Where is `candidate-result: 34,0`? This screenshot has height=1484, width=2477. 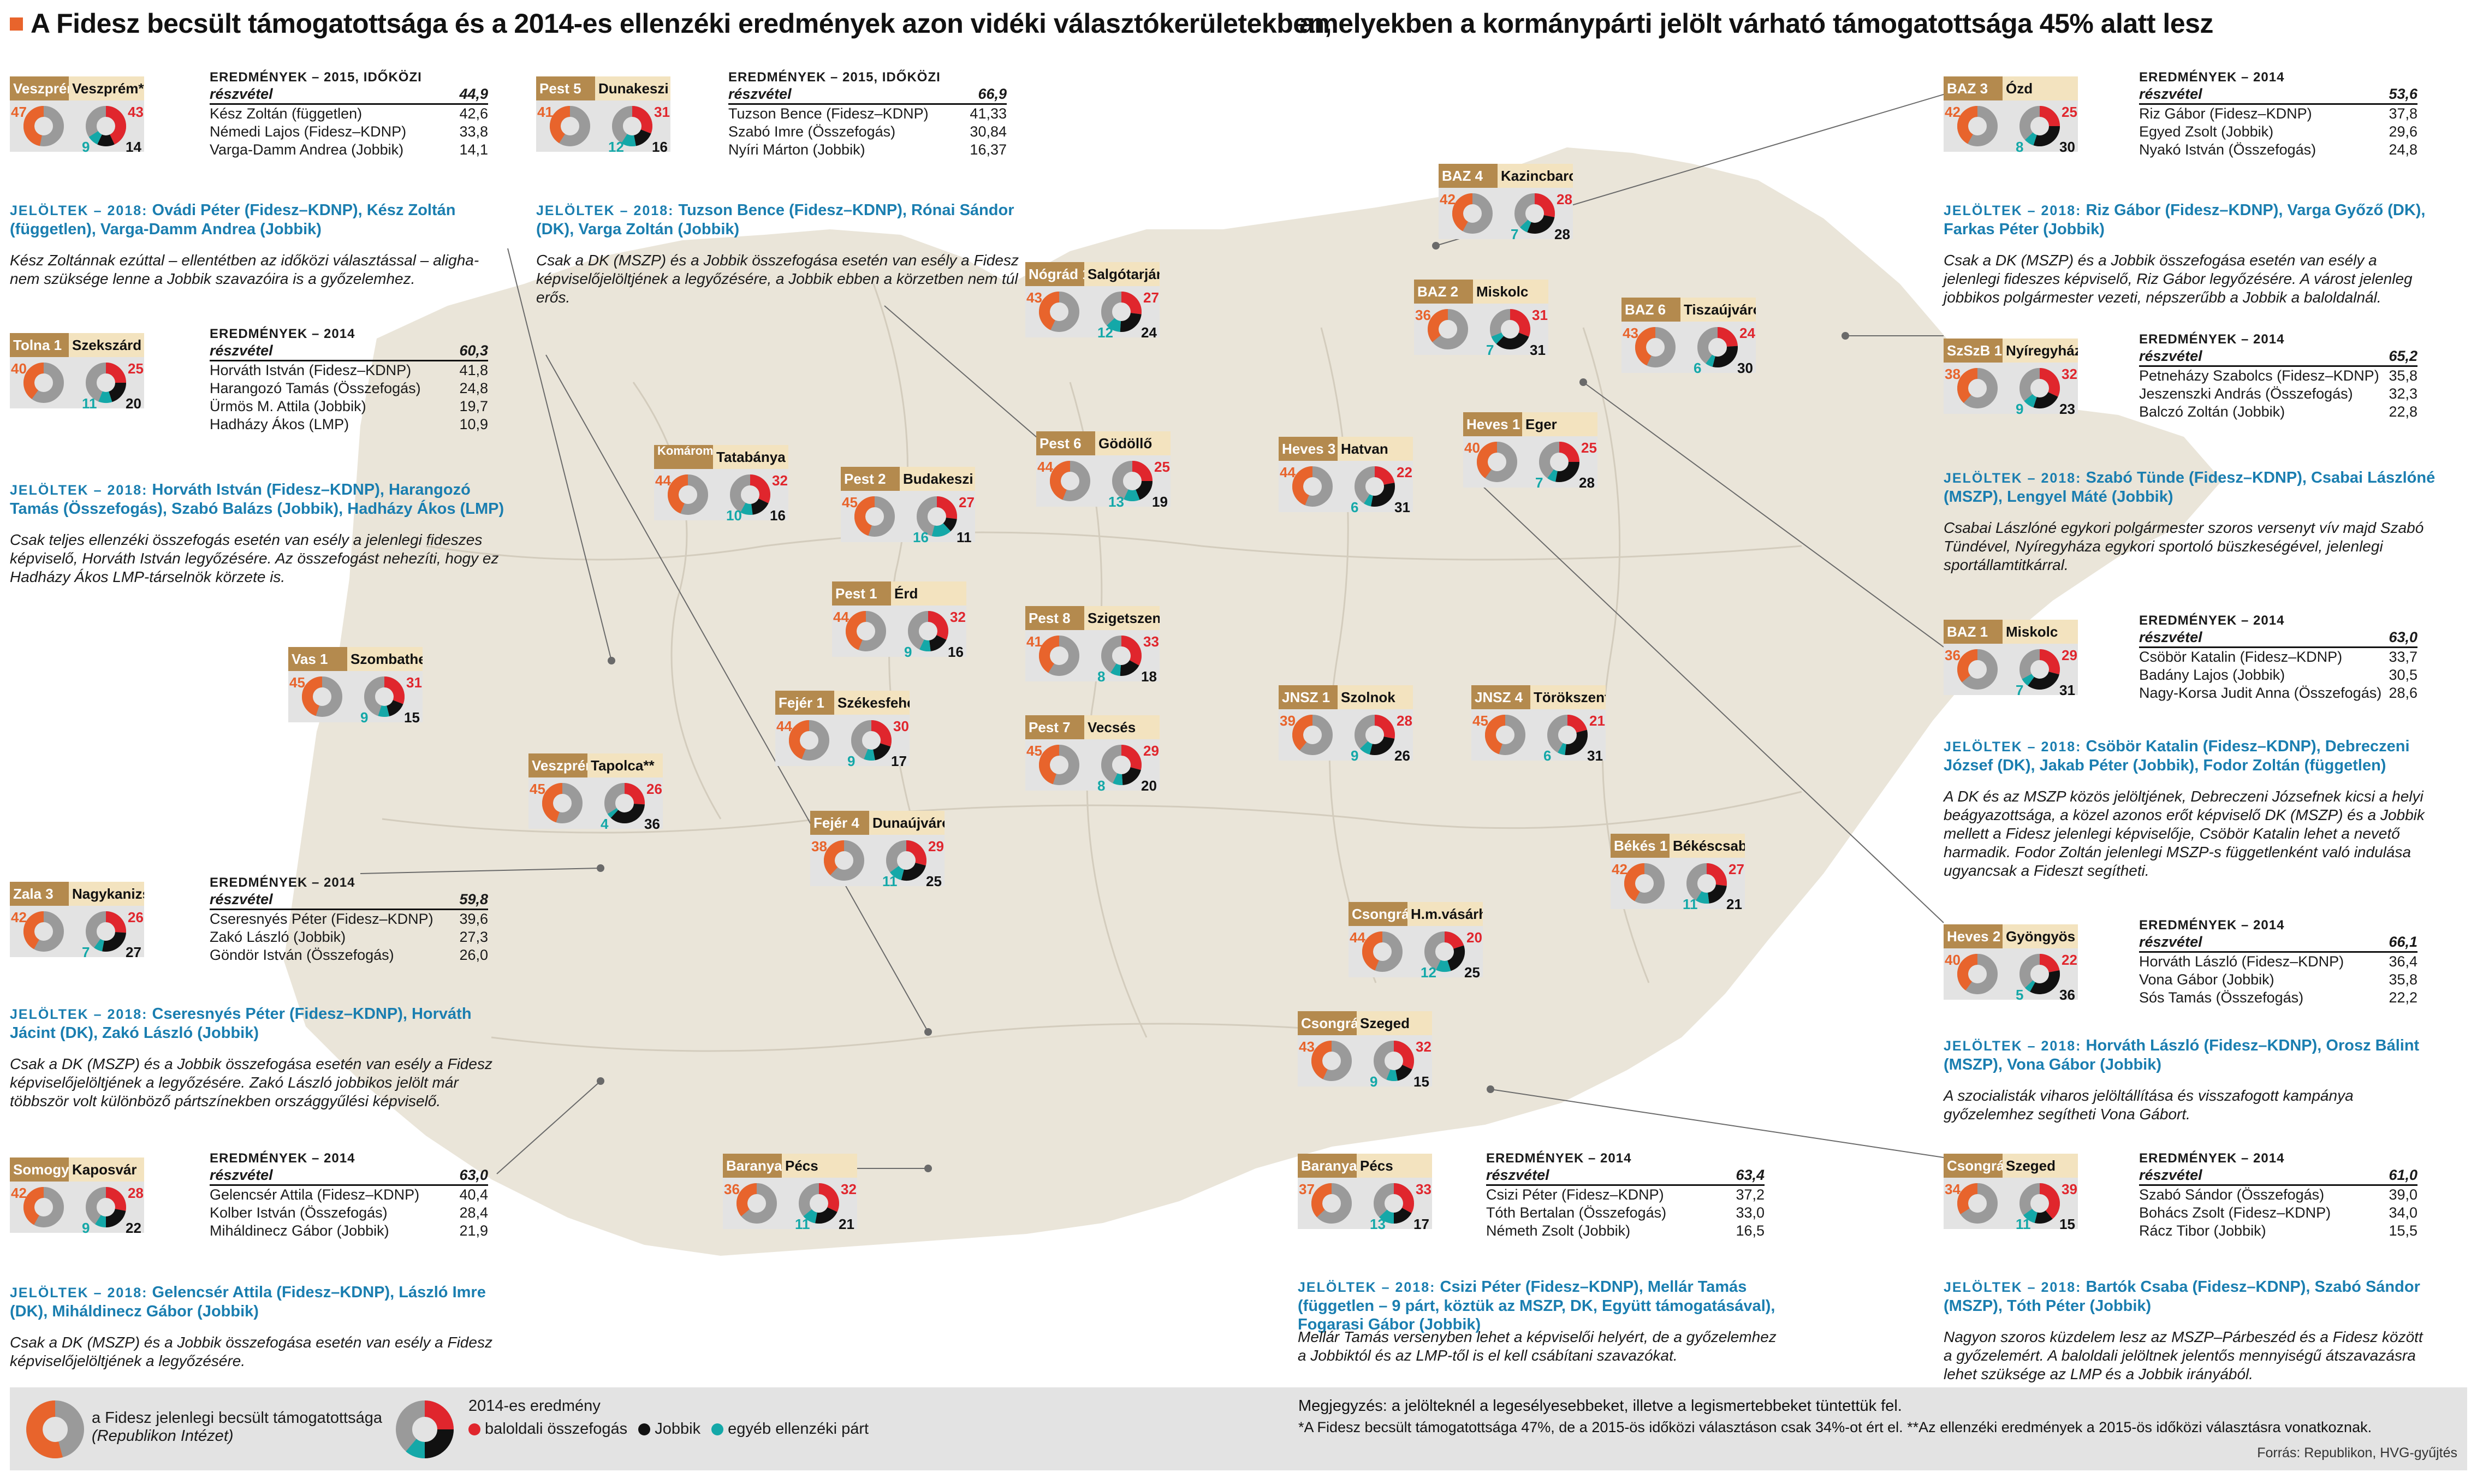 candidate-result: 34,0 is located at coordinates (2403, 1212).